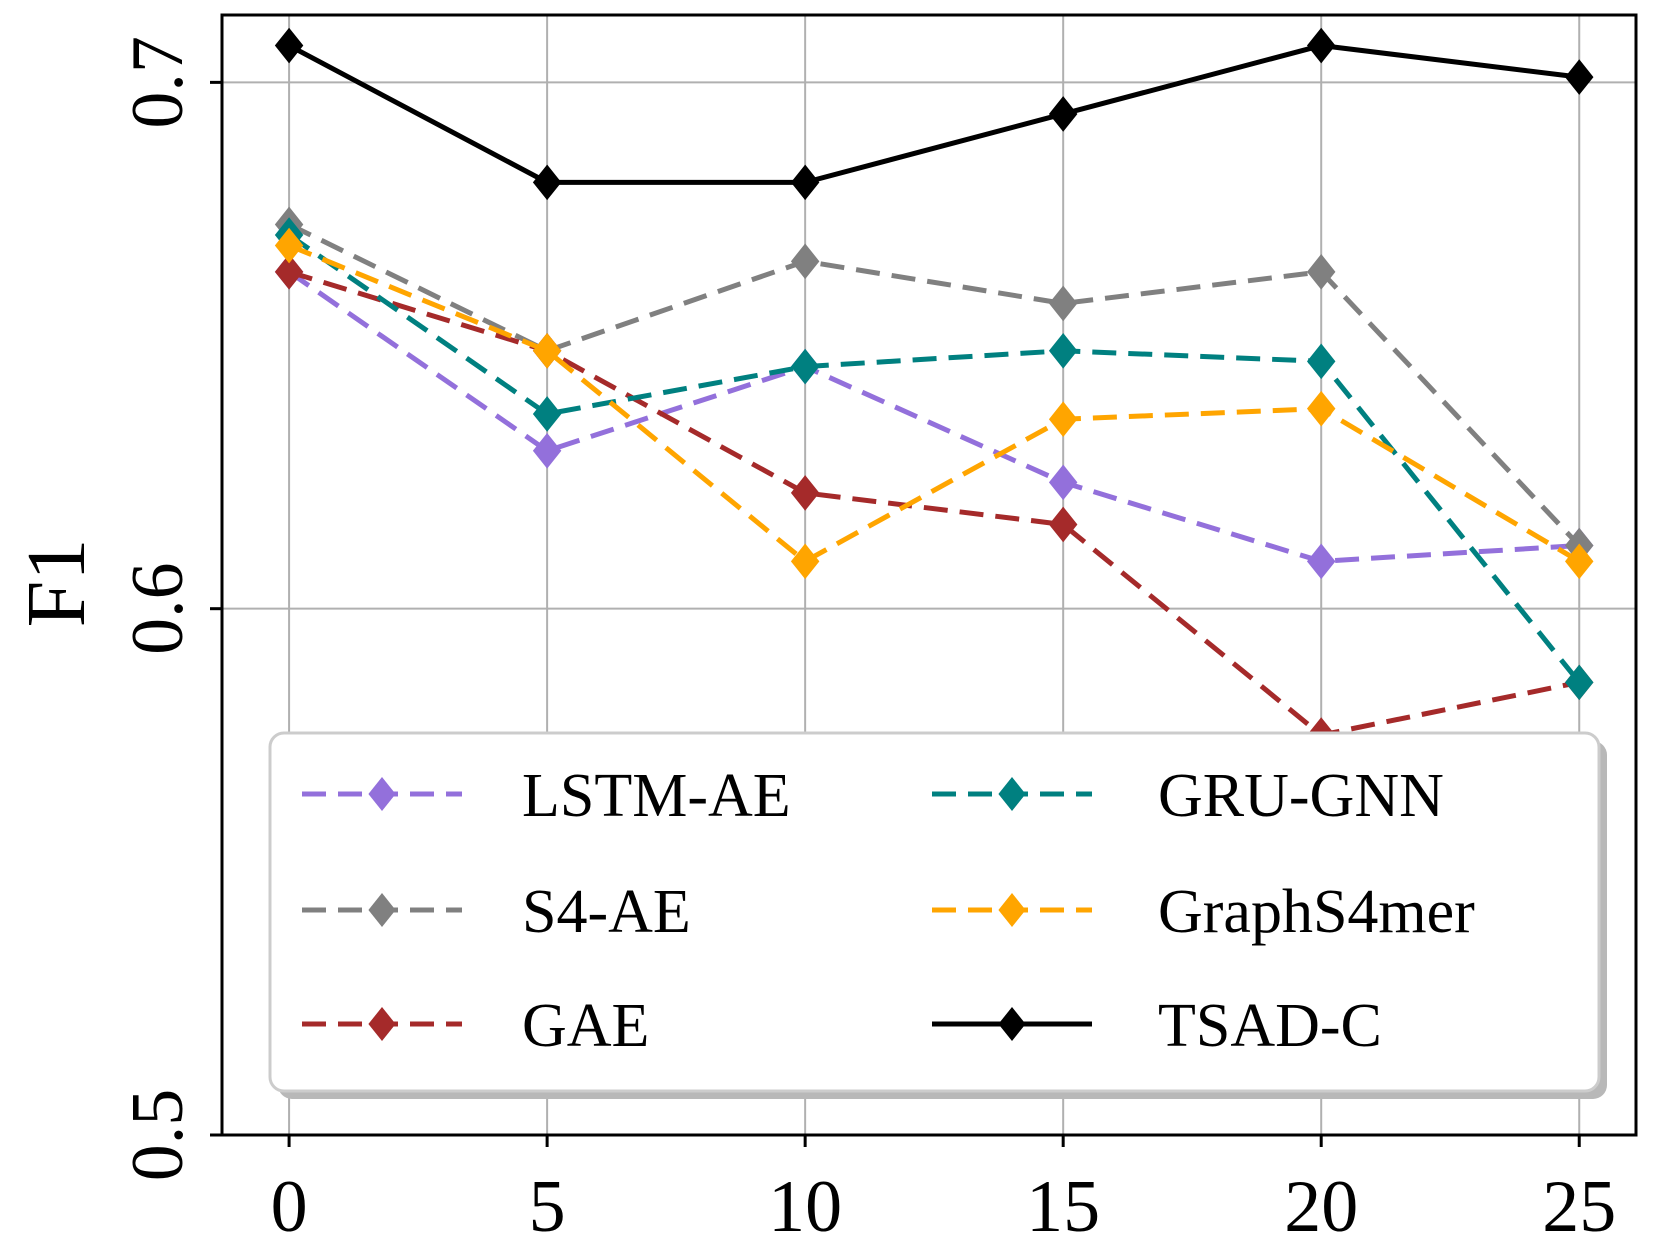 The image size is (1660, 1245). What do you see at coordinates (1321, 1205) in the screenshot?
I see `x-tick-label: 20` at bounding box center [1321, 1205].